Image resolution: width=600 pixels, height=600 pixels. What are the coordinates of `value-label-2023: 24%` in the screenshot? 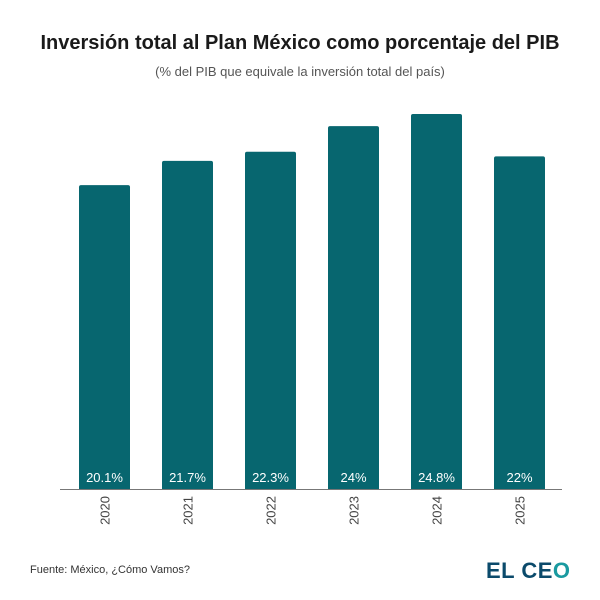 It's located at (353, 477).